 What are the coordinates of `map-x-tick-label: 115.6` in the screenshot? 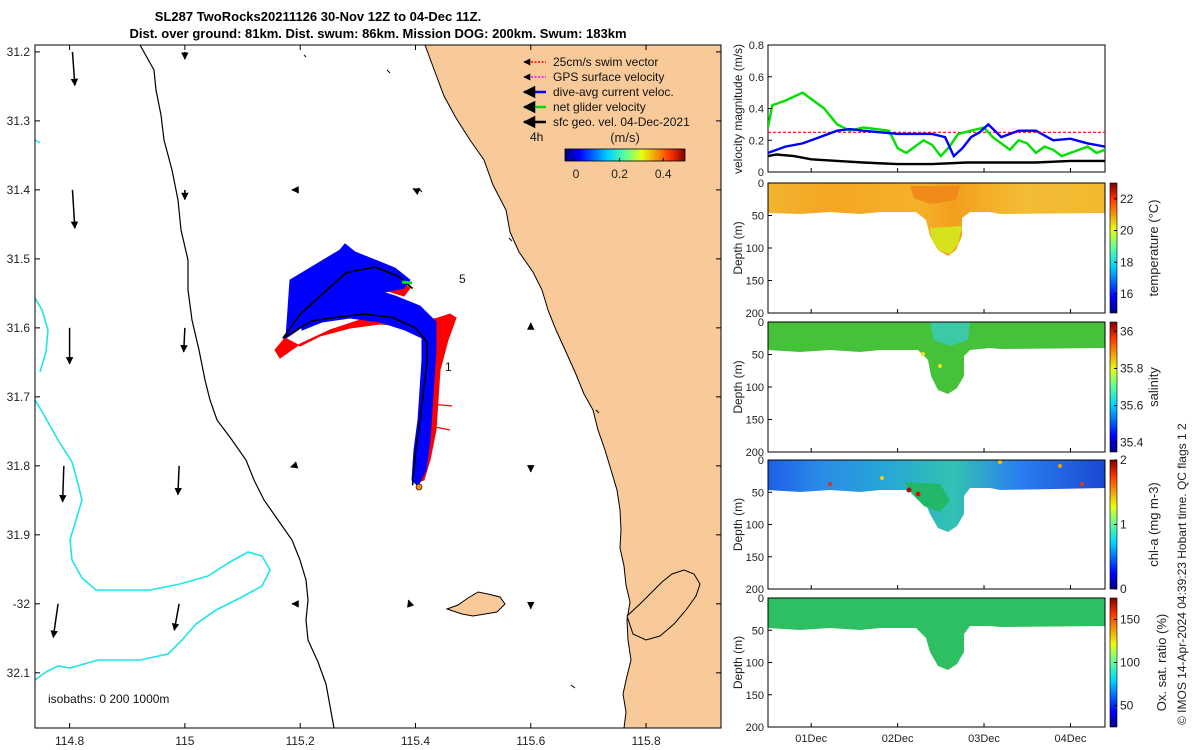 It's located at (530, 741).